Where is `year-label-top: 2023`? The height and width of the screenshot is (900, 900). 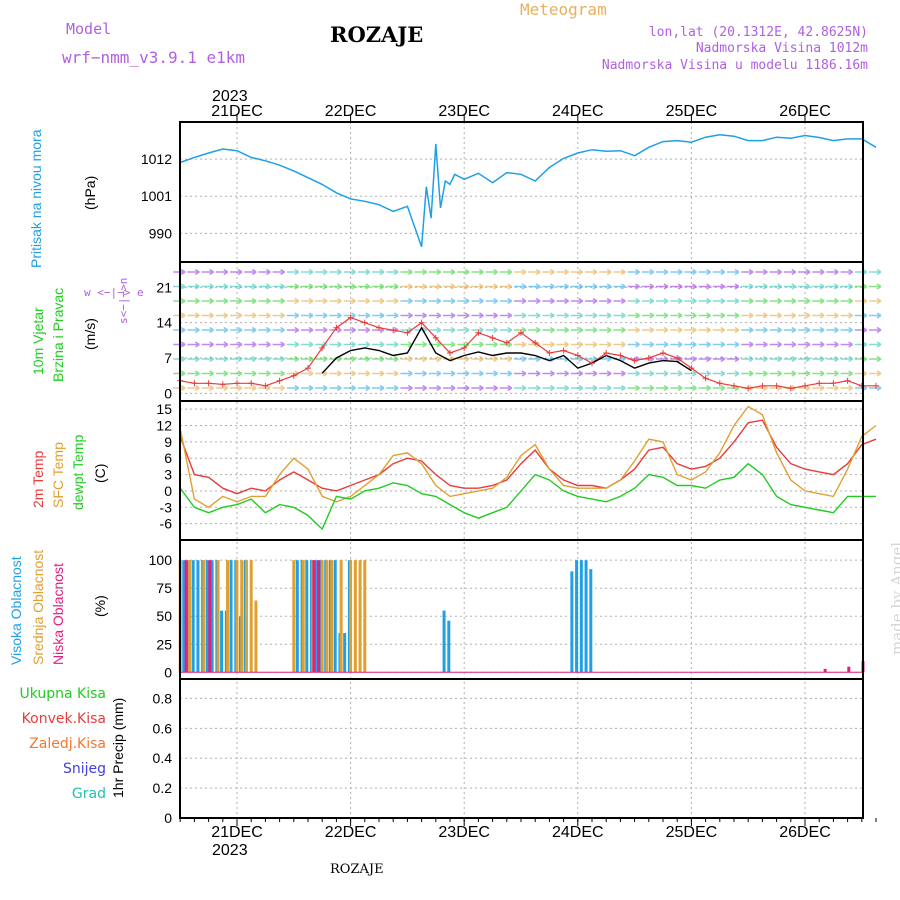 year-label-top: 2023 is located at coordinates (230, 96).